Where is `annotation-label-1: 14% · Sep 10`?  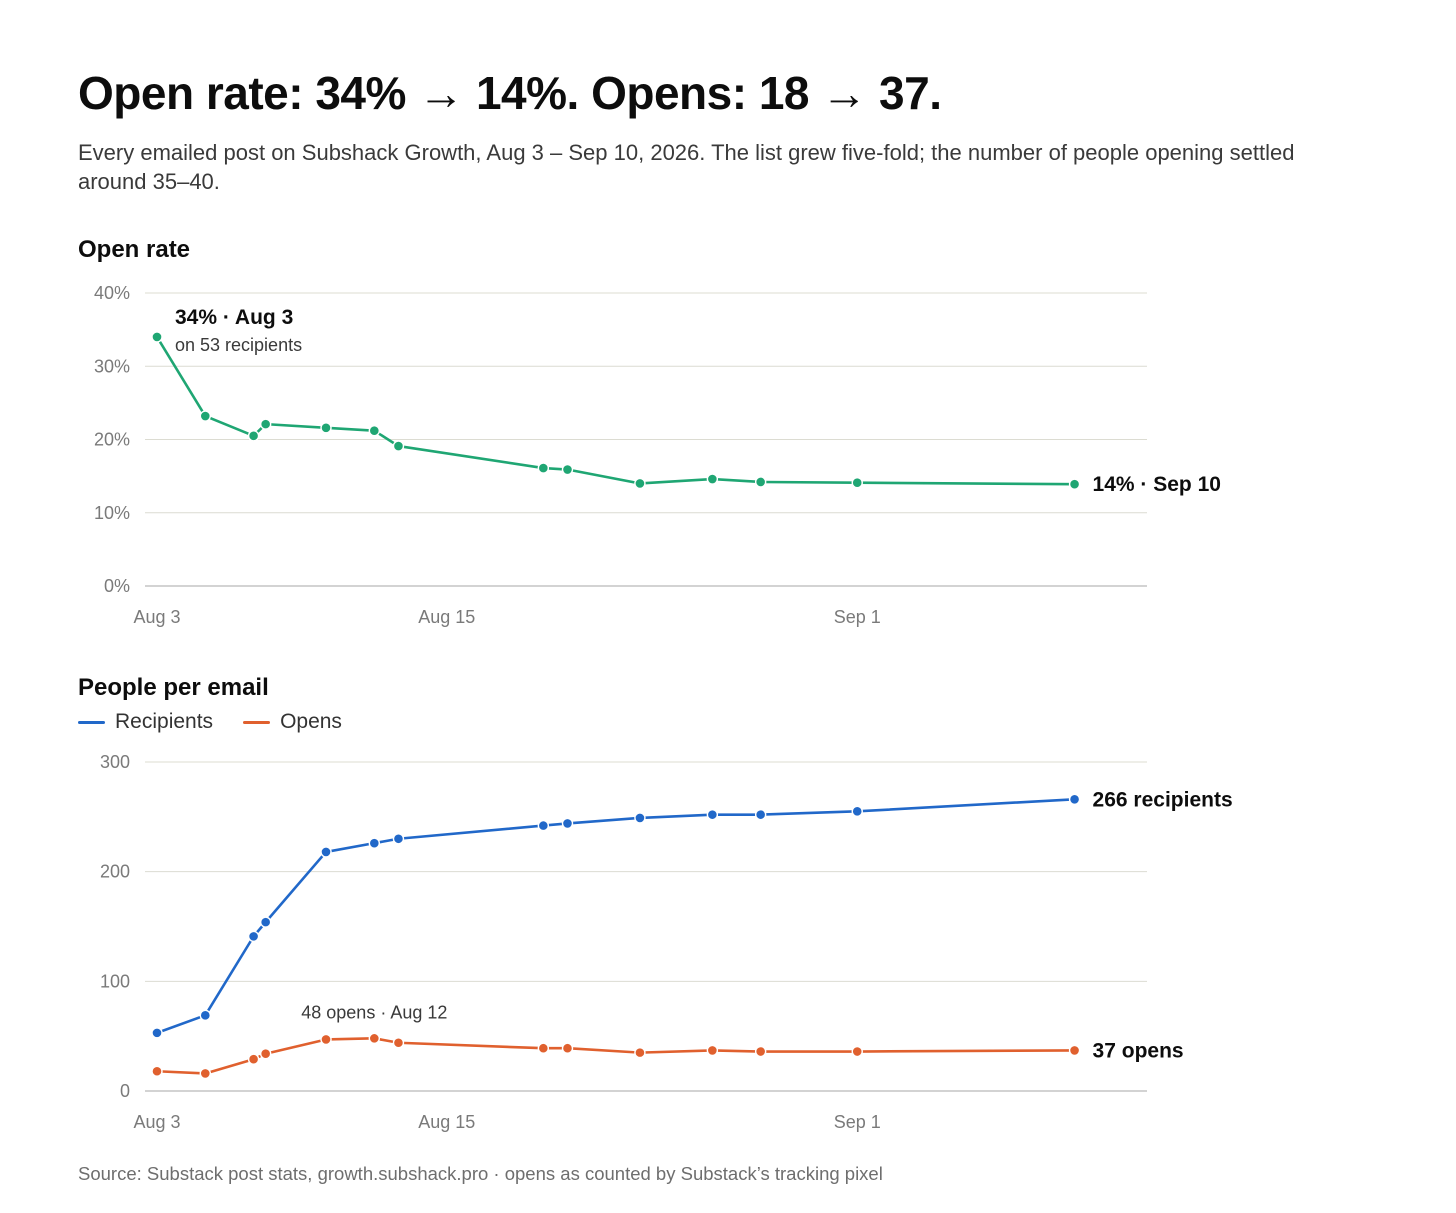 annotation-label-1: 14% · Sep 10 is located at coordinates (1157, 484).